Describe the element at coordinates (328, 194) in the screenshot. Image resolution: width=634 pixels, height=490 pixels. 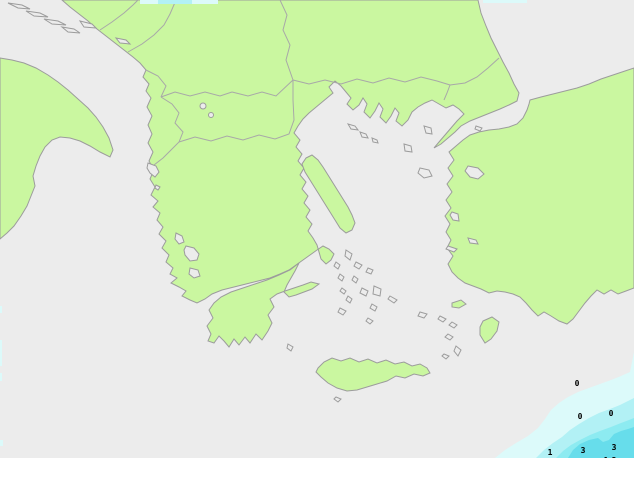
I see `island-euboea` at that location.